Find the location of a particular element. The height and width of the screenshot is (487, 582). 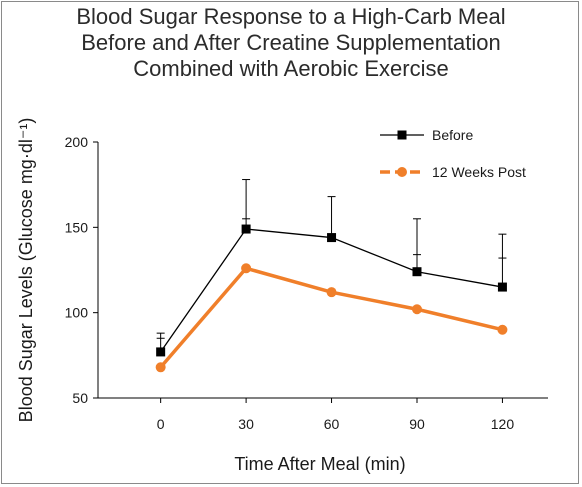

legend: Before 12 Weeks Post is located at coordinates (453, 153).